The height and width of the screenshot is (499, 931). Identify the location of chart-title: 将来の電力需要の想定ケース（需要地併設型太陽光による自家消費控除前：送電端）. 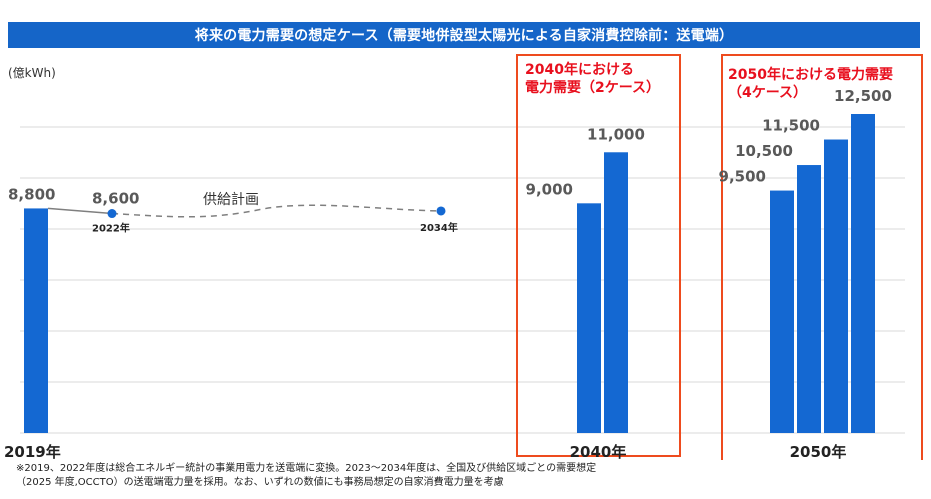
(464, 35).